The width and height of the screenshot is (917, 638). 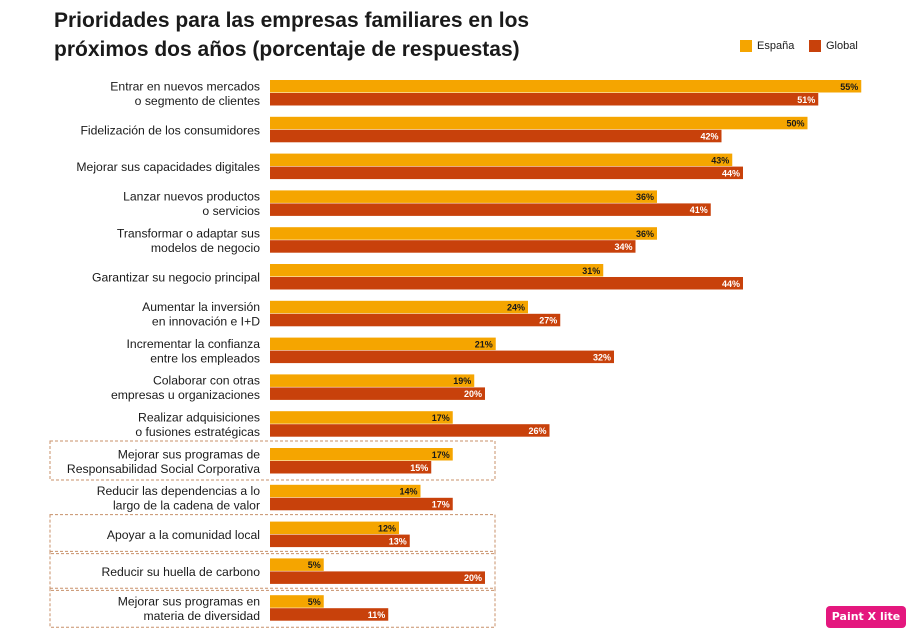 I want to click on category-label: o servicios, so click(x=231, y=211).